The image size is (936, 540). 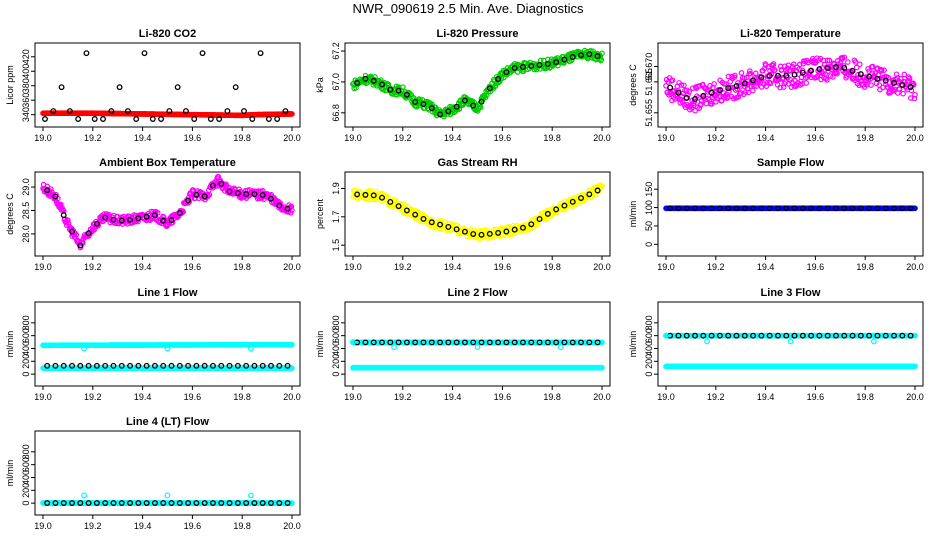 I want to click on y-axis-label: kPa, so click(x=320, y=85).